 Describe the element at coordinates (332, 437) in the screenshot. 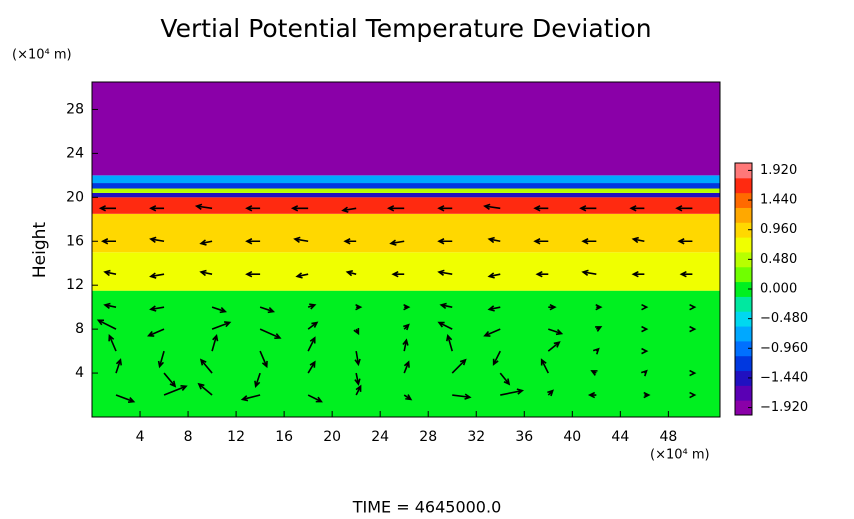

I see `x-tick-label: 20` at that location.